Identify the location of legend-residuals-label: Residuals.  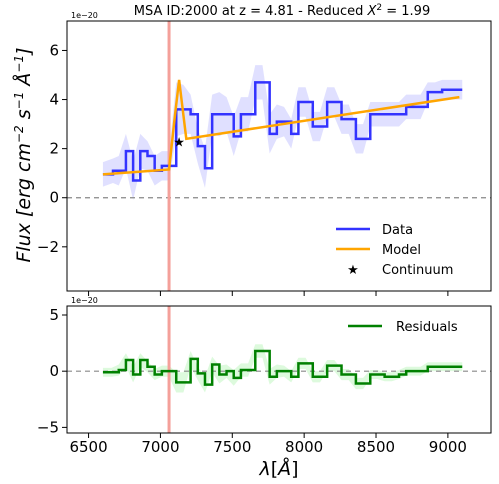
(427, 327).